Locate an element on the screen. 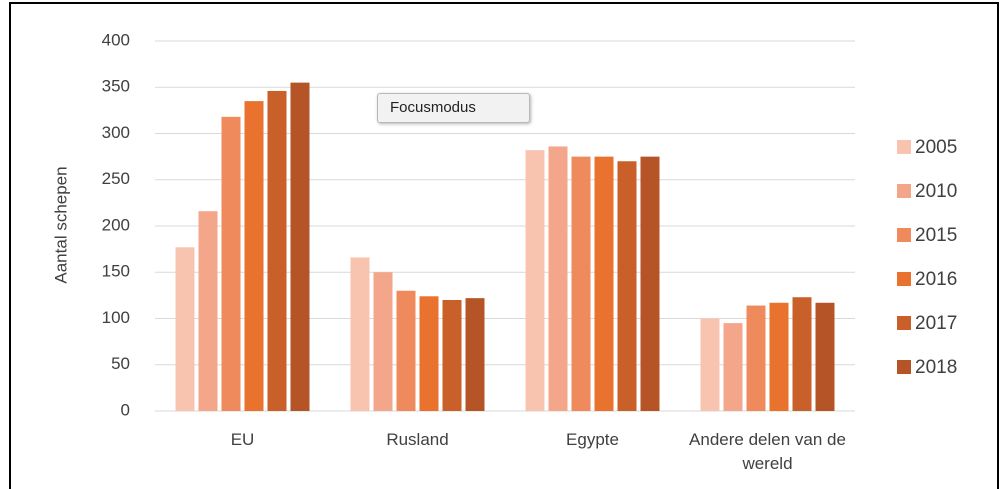 This screenshot has height=489, width=1003. y-tick-label: 200 is located at coordinates (116, 224).